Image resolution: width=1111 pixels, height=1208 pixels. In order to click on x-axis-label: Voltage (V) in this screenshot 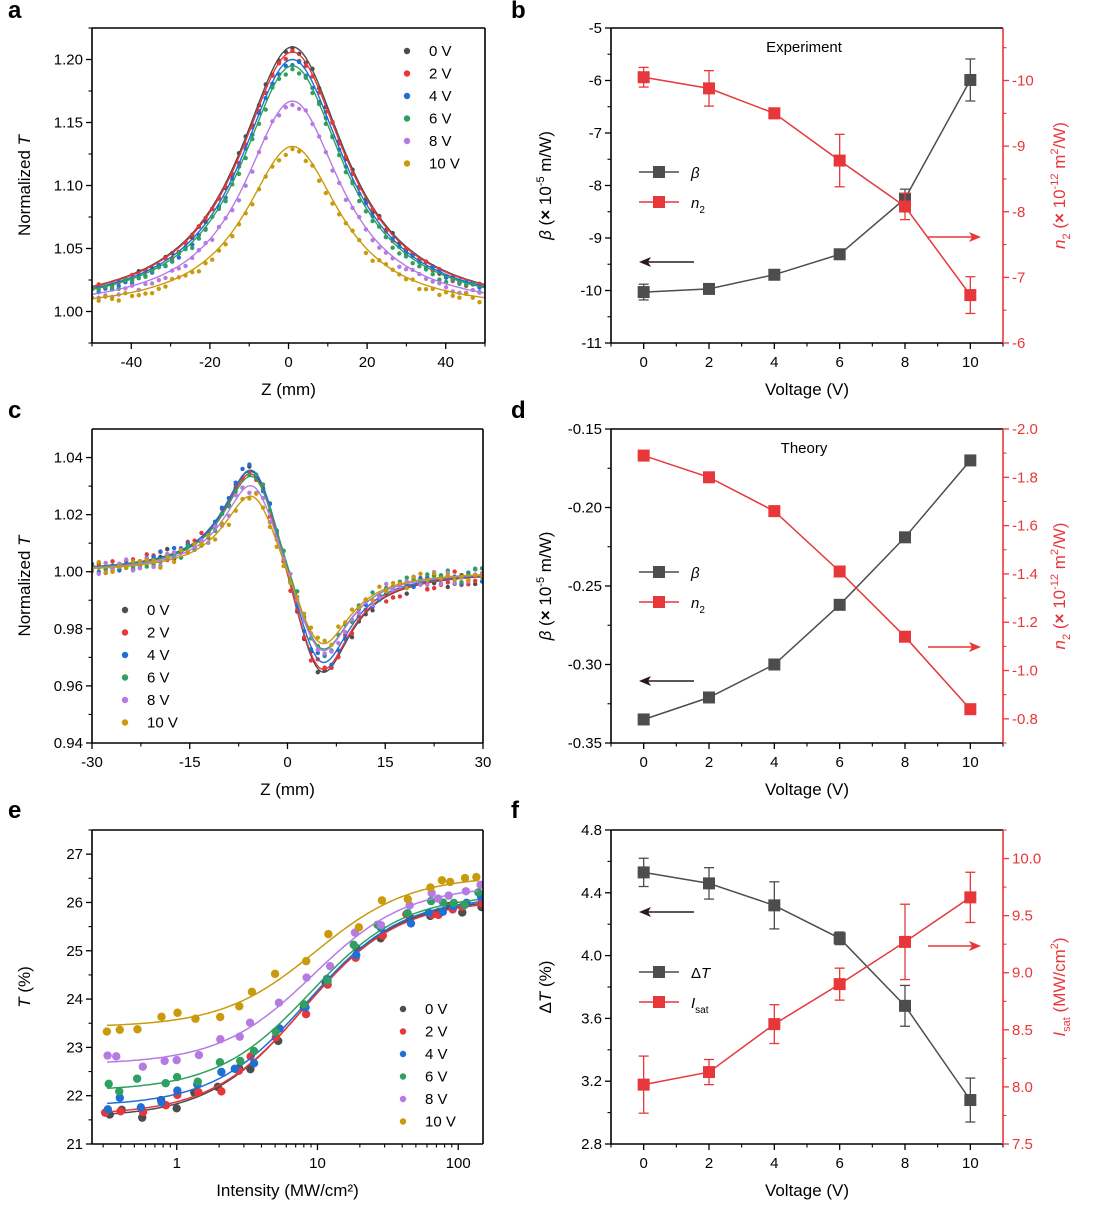, I will do `click(807, 1190)`.